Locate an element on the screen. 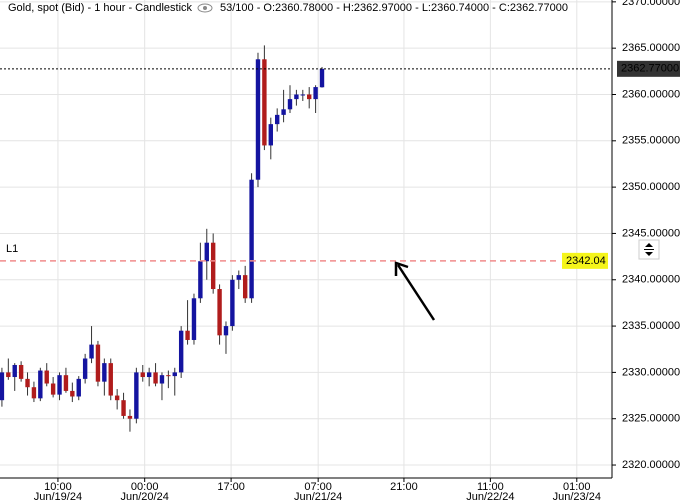 This screenshot has width=685, height=503. annotation-arrow is located at coordinates (416, 292).